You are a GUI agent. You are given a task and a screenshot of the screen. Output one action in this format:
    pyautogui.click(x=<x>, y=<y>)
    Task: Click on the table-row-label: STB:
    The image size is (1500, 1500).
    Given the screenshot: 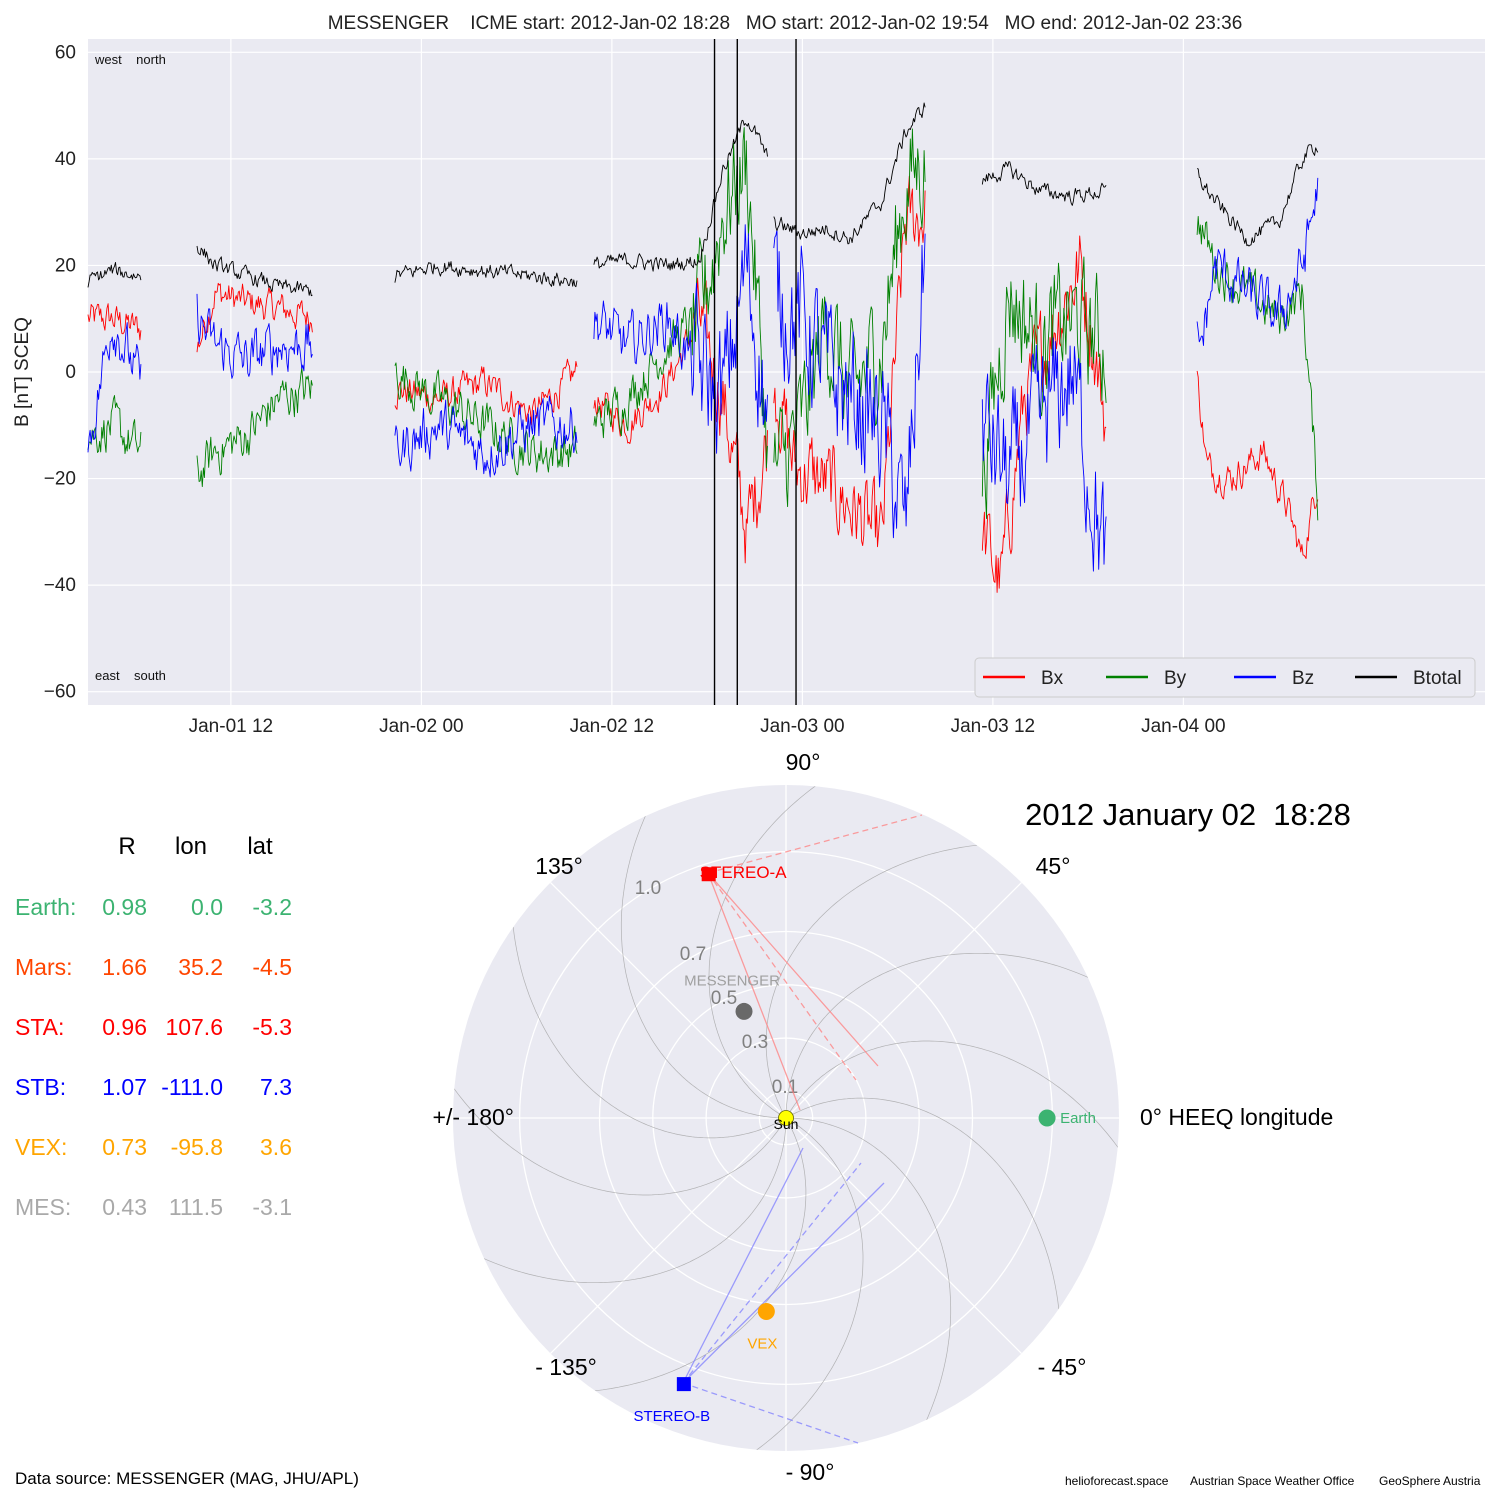 What is the action you would take?
    pyautogui.click(x=40, y=1087)
    